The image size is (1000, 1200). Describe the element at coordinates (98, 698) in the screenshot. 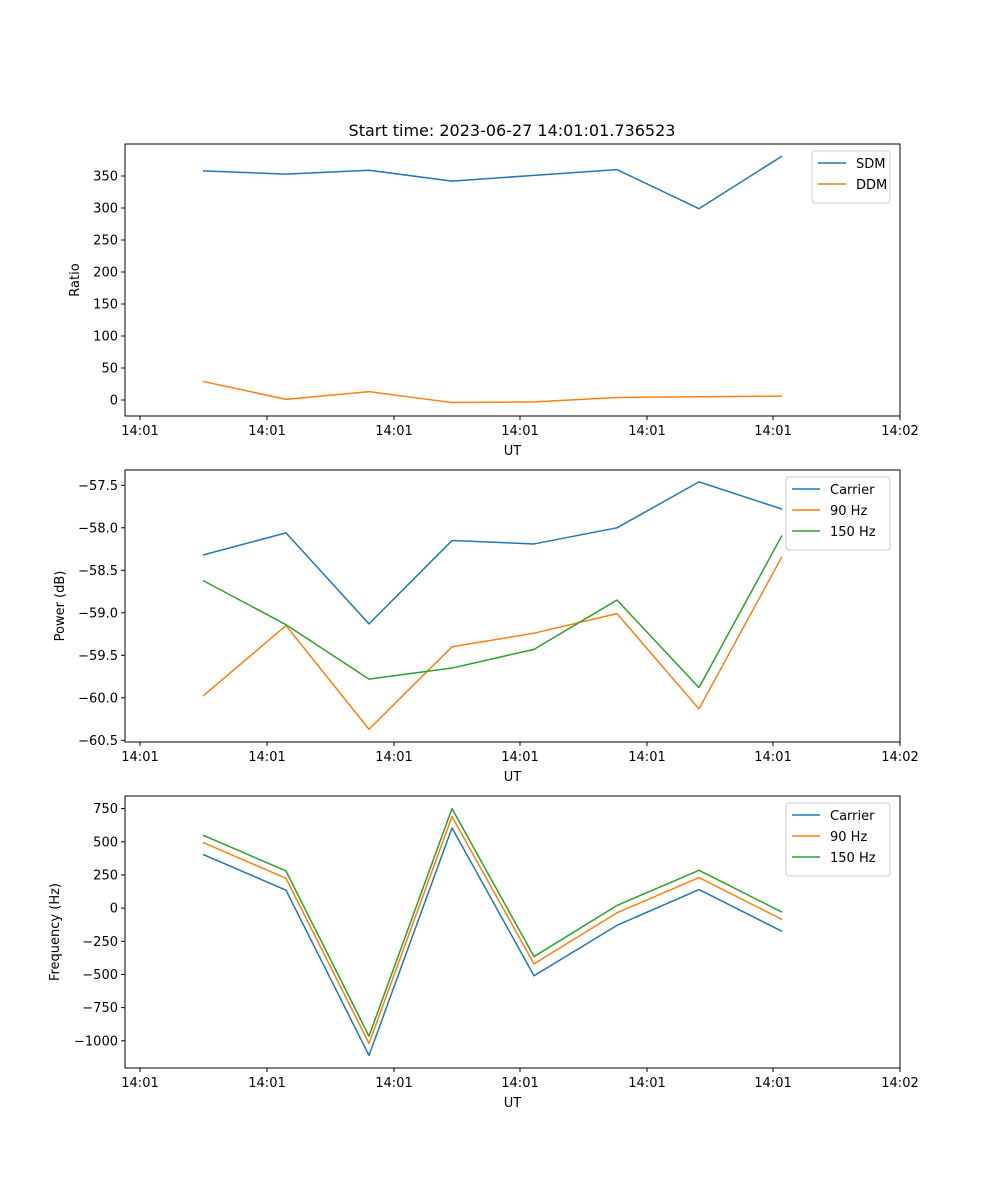

I see `y-tick-label: −60.0` at that location.